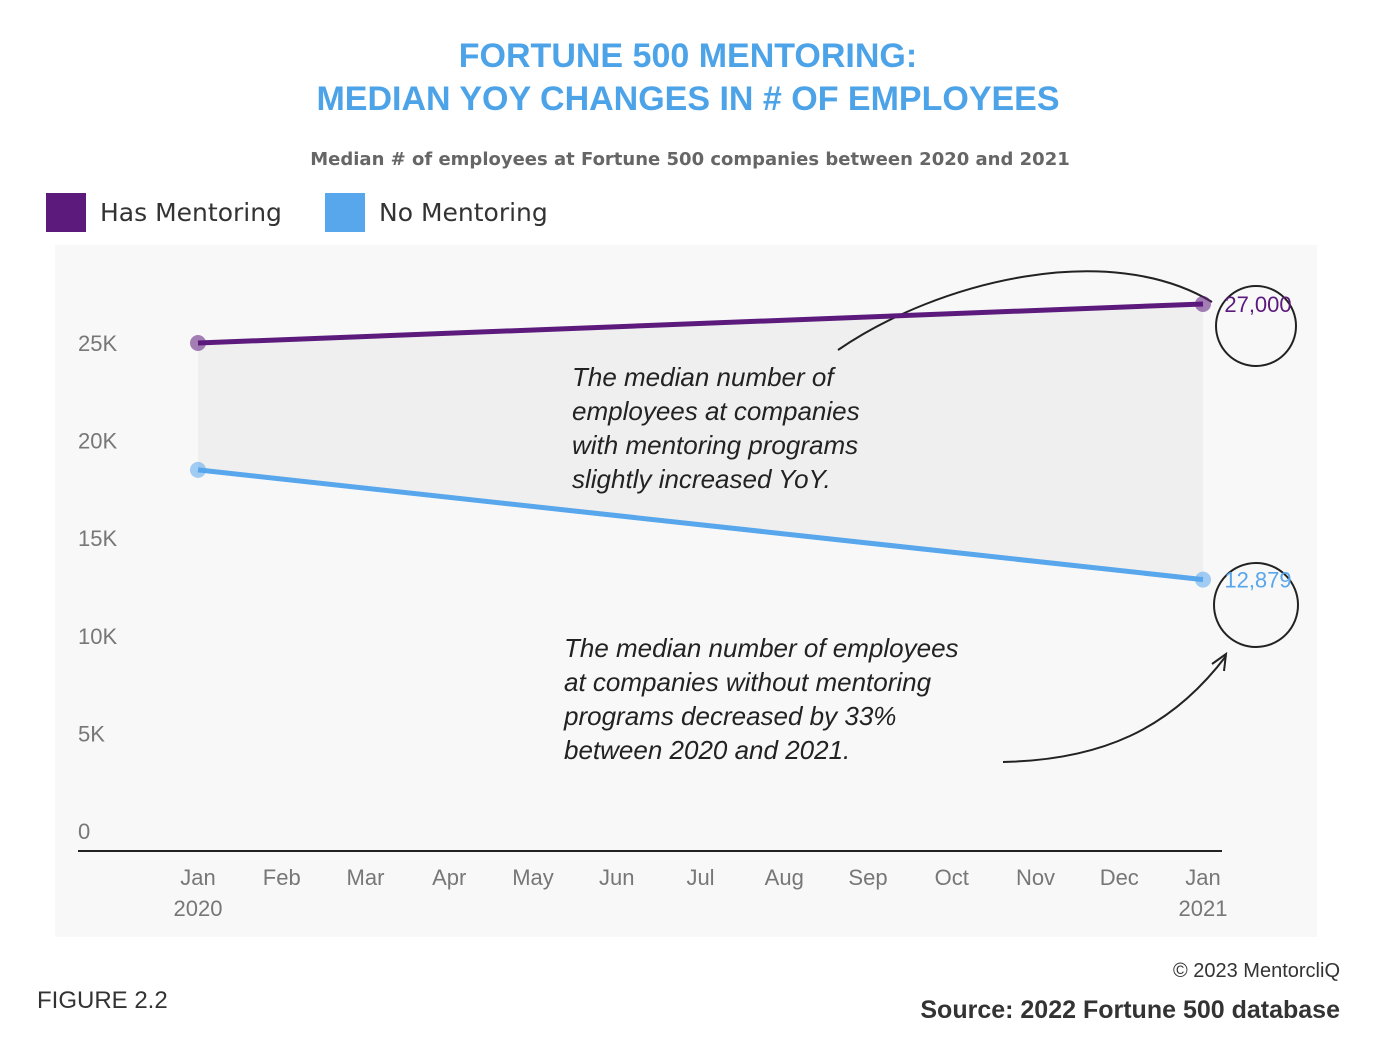  Describe the element at coordinates (84, 831) in the screenshot. I see `y-tick-label: 0` at that location.